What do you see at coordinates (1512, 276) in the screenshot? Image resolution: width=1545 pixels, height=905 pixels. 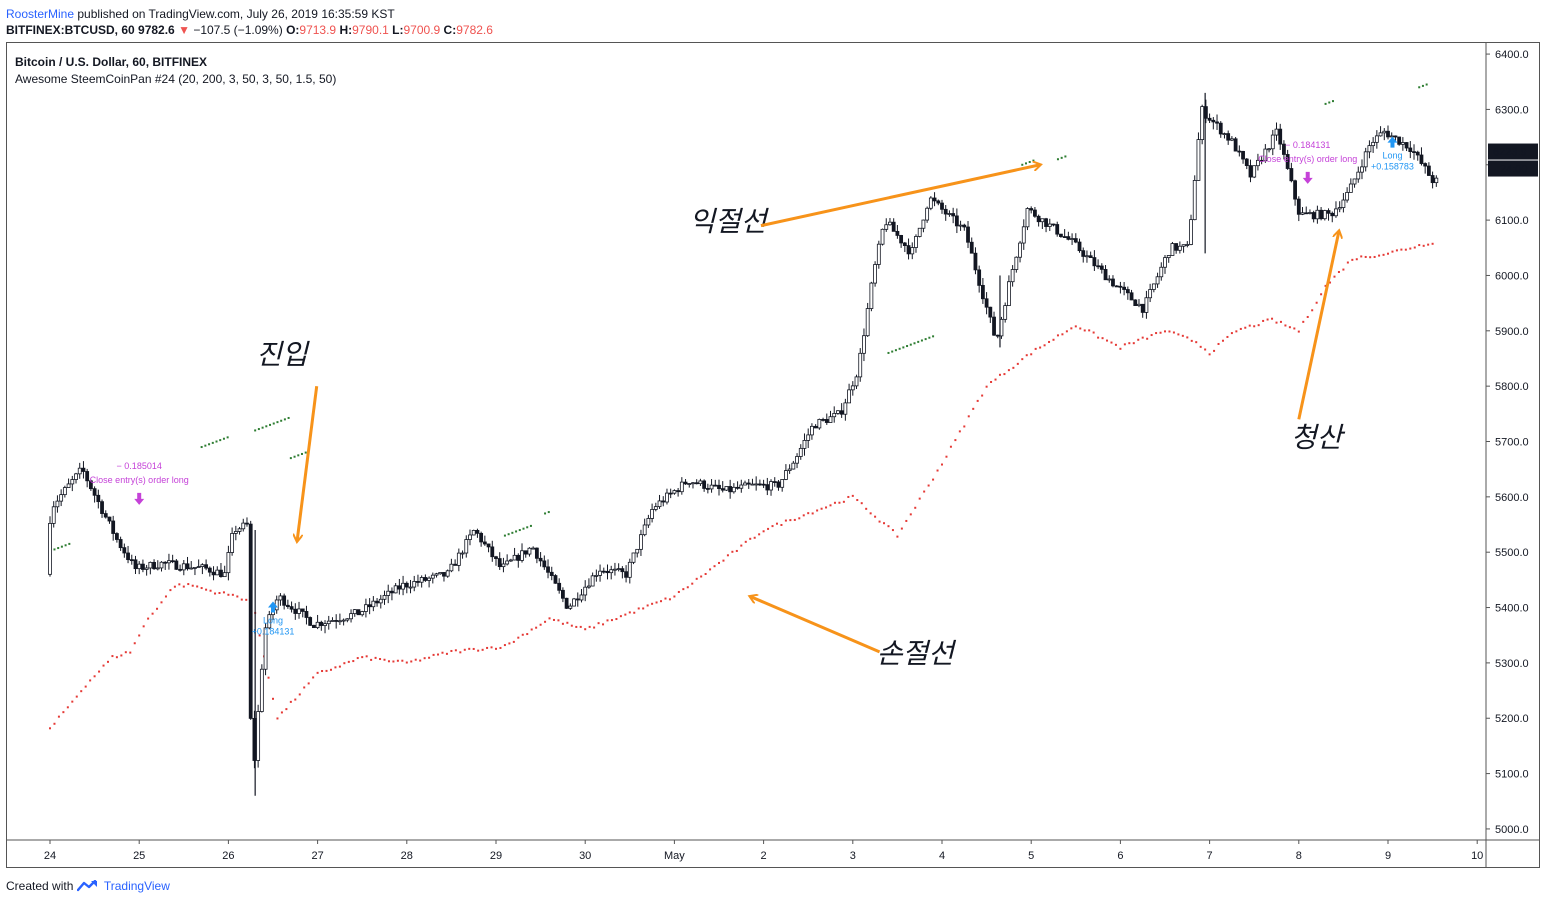 I see `price-tick-label: 6000.0` at bounding box center [1512, 276].